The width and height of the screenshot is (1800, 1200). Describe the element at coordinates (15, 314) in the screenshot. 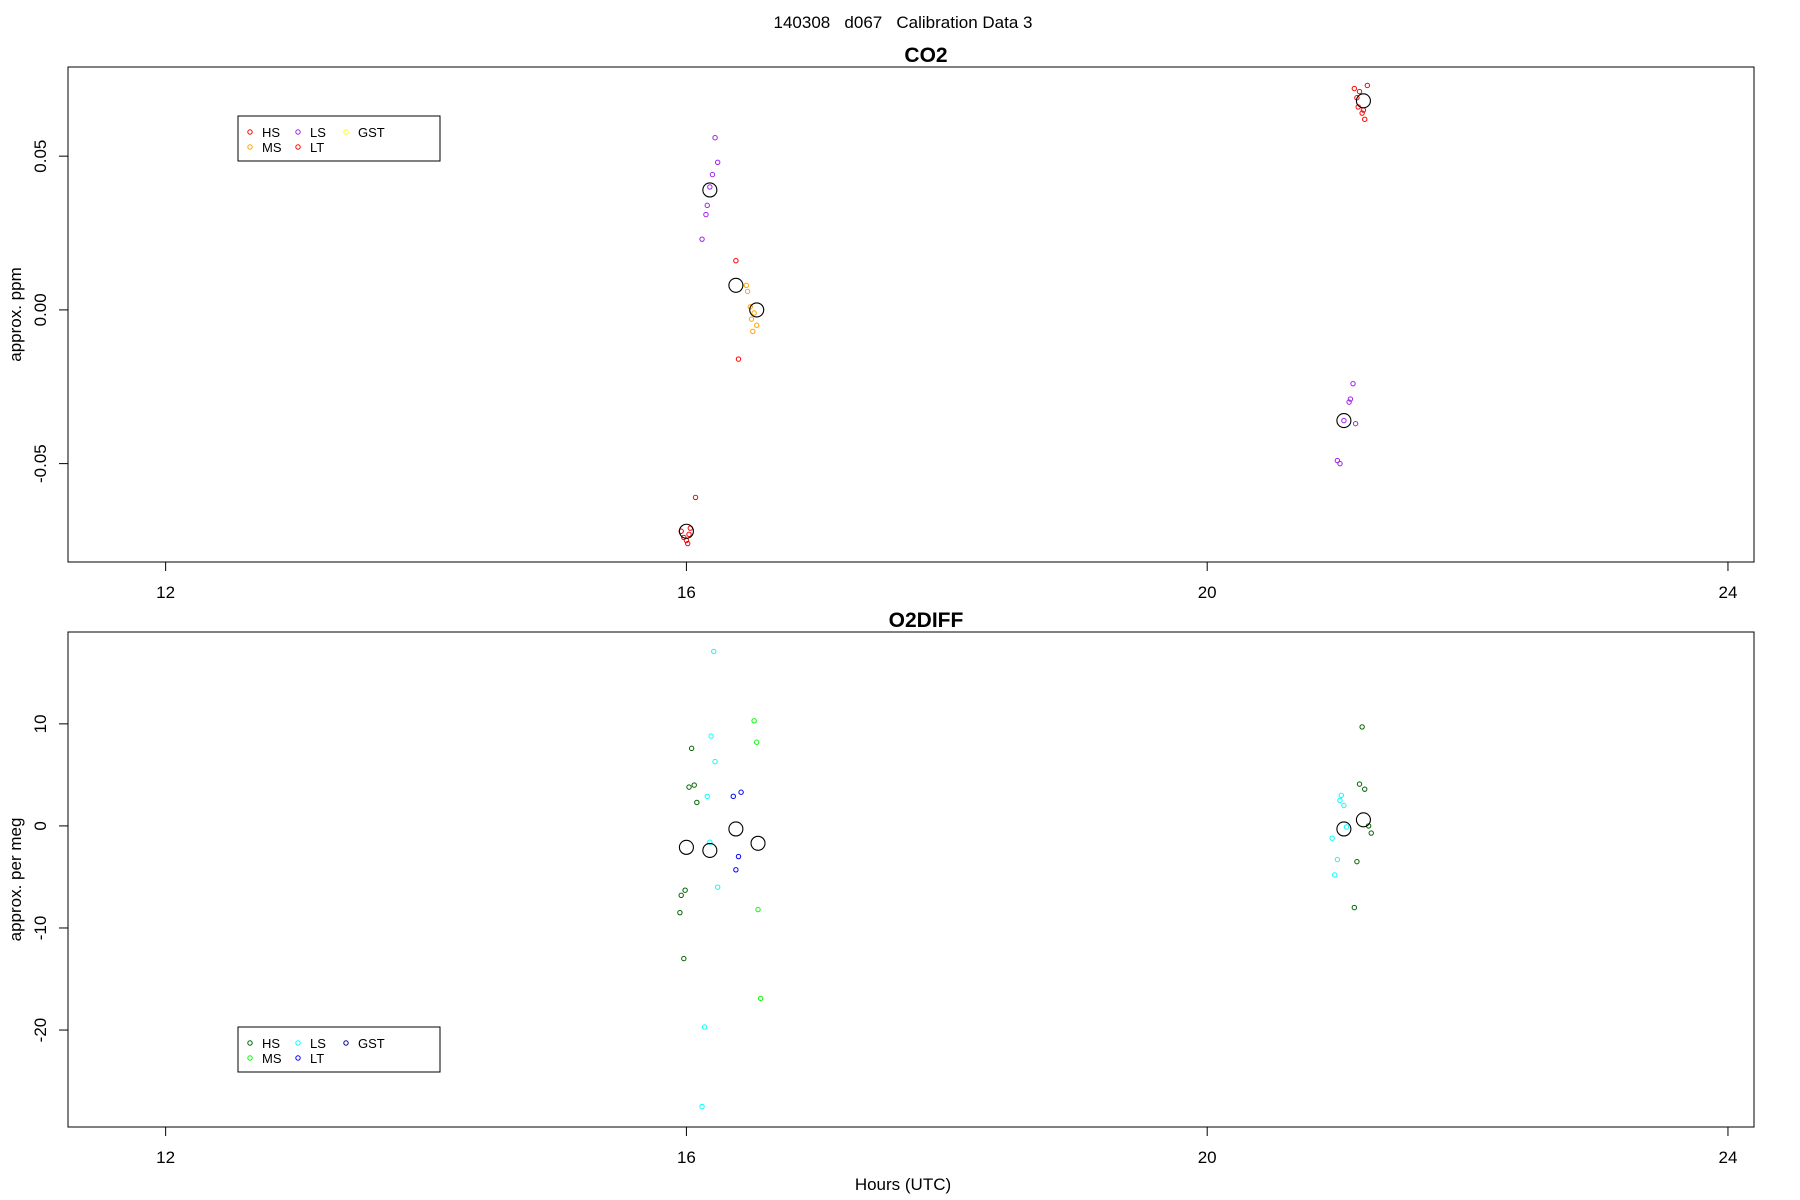

I see `y-axis-label: approx. ppm` at that location.